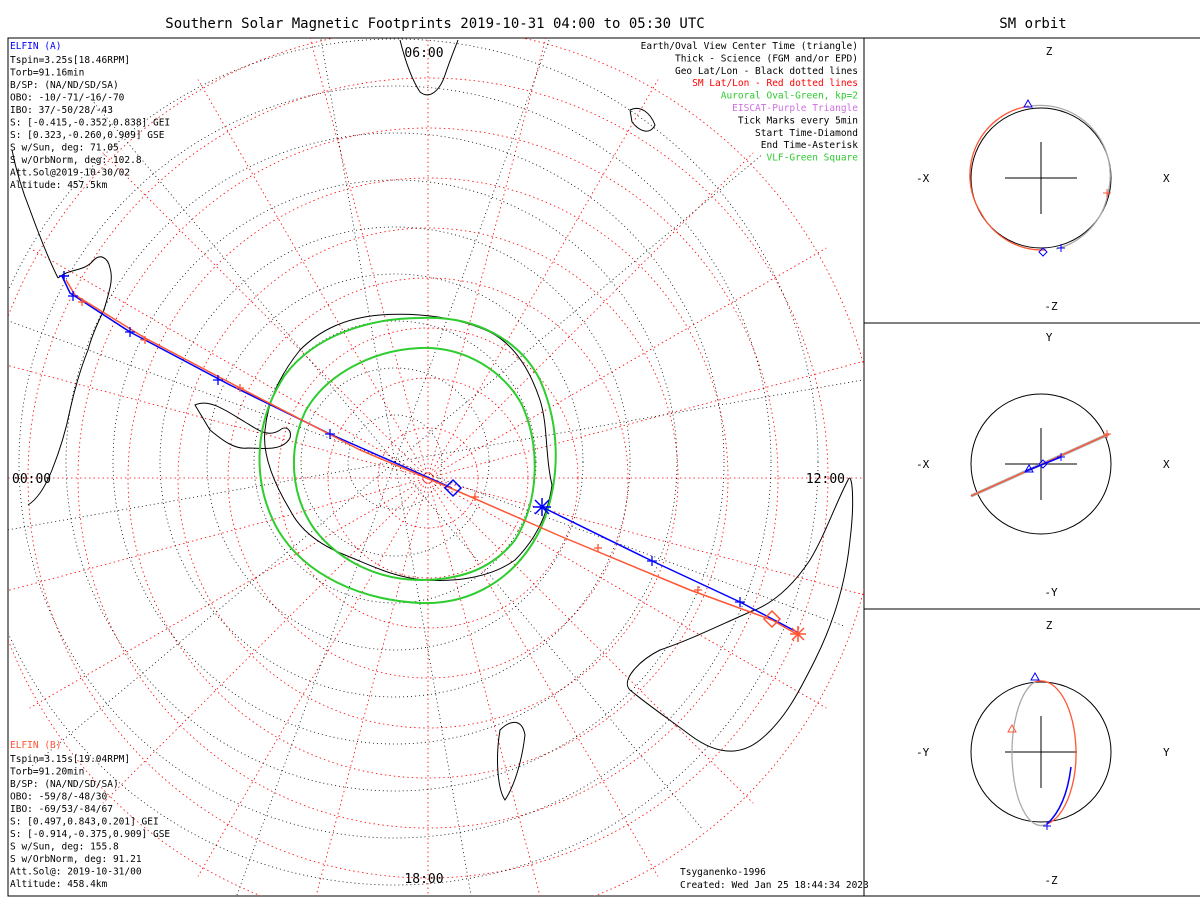  Describe the element at coordinates (47, 772) in the screenshot. I see `elfin-b-line: Torb=91.20min` at that location.